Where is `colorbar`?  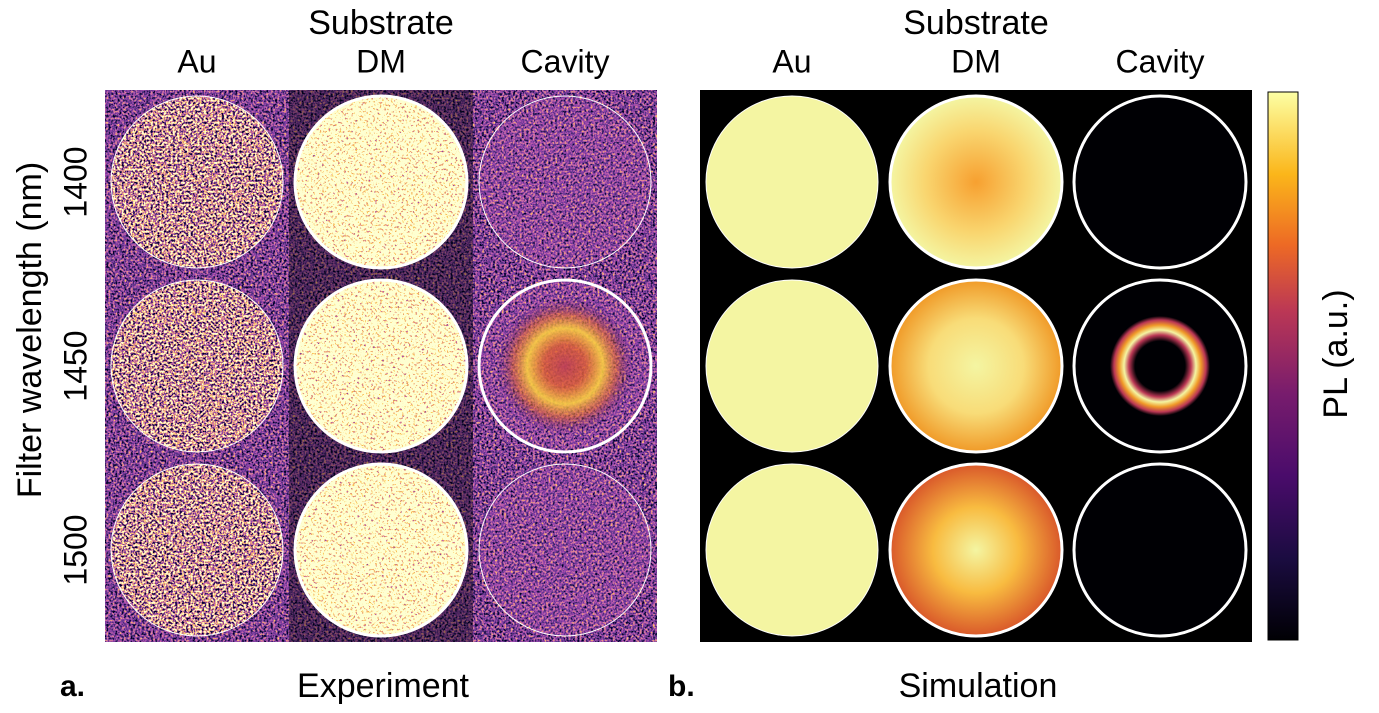 colorbar is located at coordinates (1283, 366).